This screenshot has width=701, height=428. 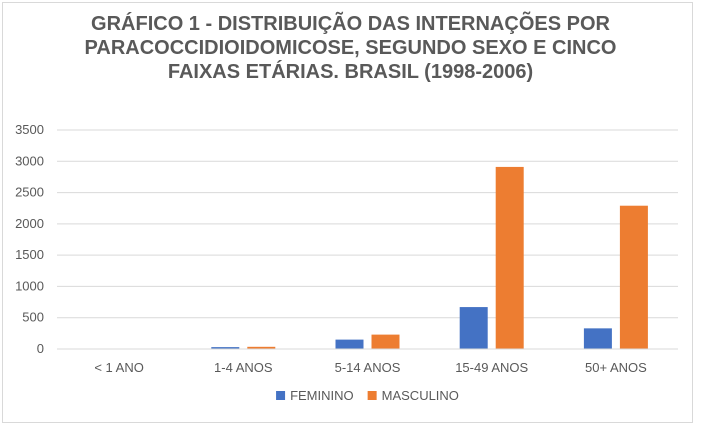 I want to click on x-category-label: 15-49 ANOS, so click(x=491, y=367).